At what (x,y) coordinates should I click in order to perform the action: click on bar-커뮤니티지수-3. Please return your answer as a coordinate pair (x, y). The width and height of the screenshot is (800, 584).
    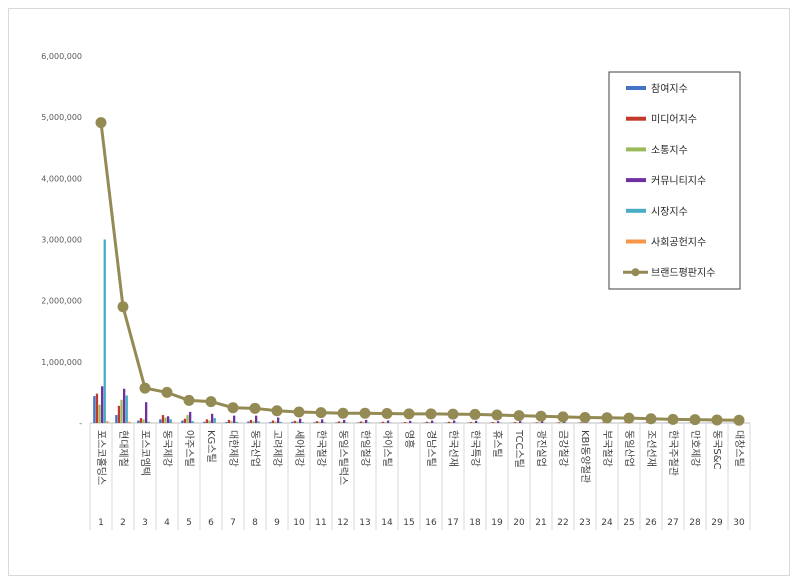
    Looking at the image, I should click on (146, 412).